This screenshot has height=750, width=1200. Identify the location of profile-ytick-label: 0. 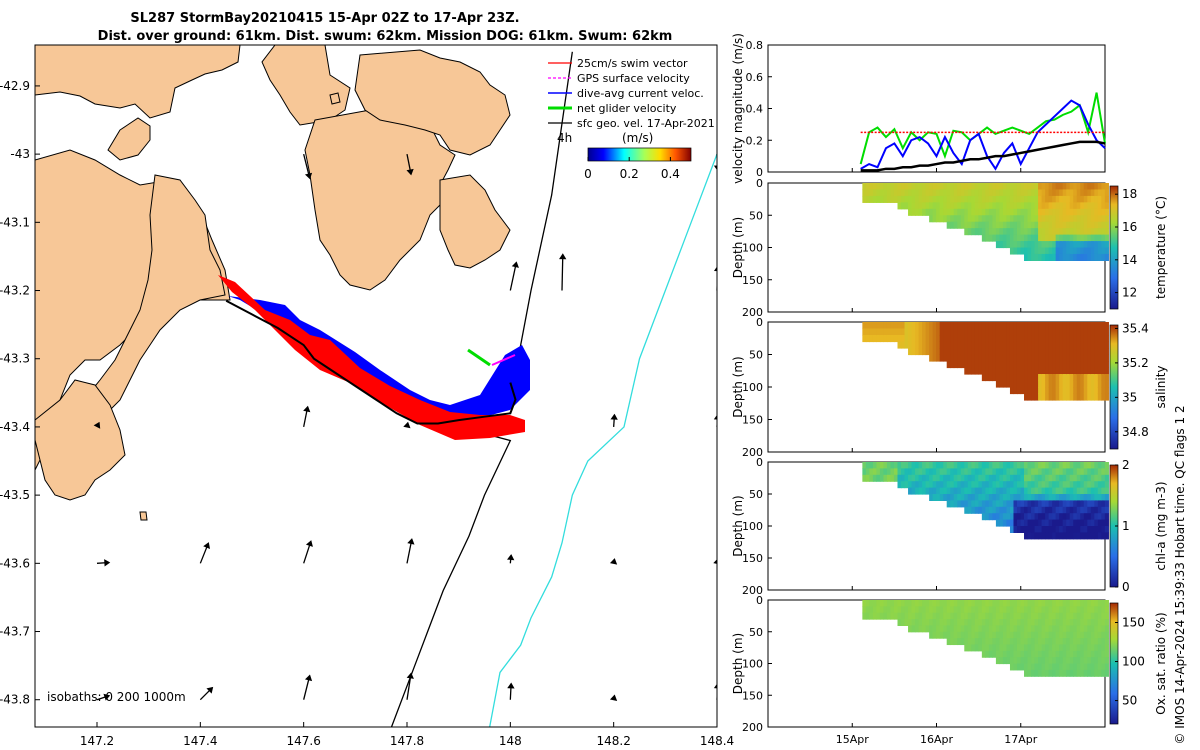
(759, 322).